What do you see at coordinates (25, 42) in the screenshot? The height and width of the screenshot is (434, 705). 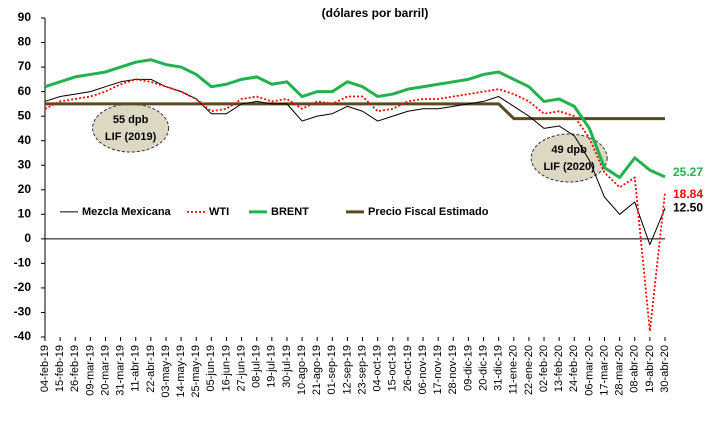 I see `y-tick-label: 80` at bounding box center [25, 42].